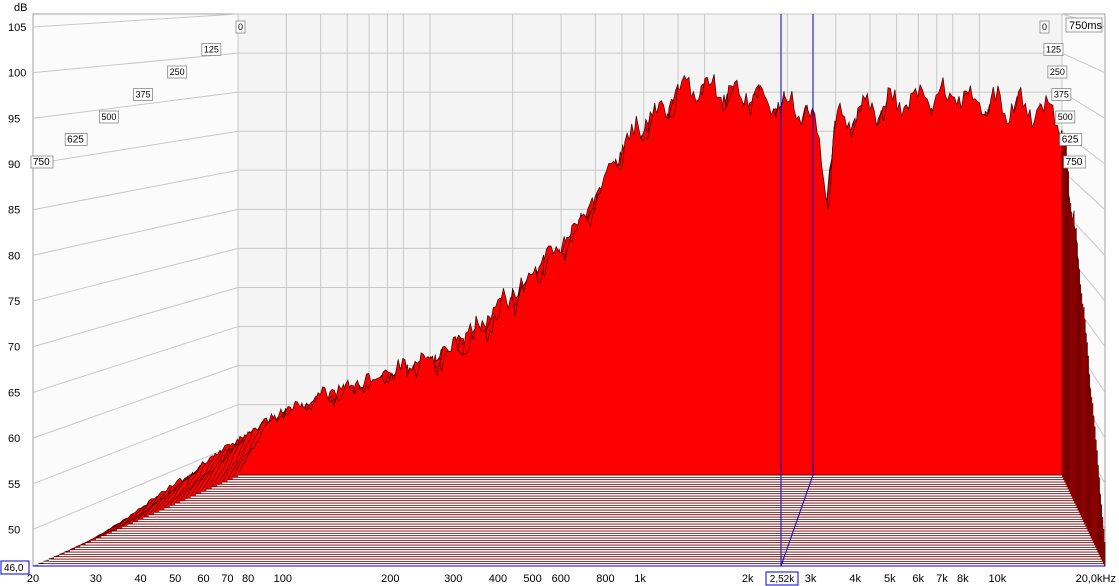  Describe the element at coordinates (14, 439) in the screenshot. I see `y-tick-label: 60` at that location.